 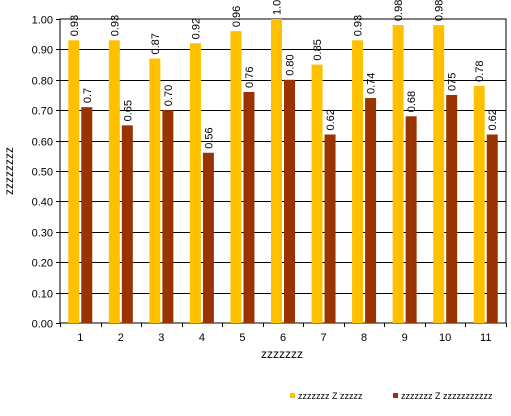 I want to click on legend-label-series-2: zzzzzzz Z zzzzzzzzzzz, so click(x=447, y=396).